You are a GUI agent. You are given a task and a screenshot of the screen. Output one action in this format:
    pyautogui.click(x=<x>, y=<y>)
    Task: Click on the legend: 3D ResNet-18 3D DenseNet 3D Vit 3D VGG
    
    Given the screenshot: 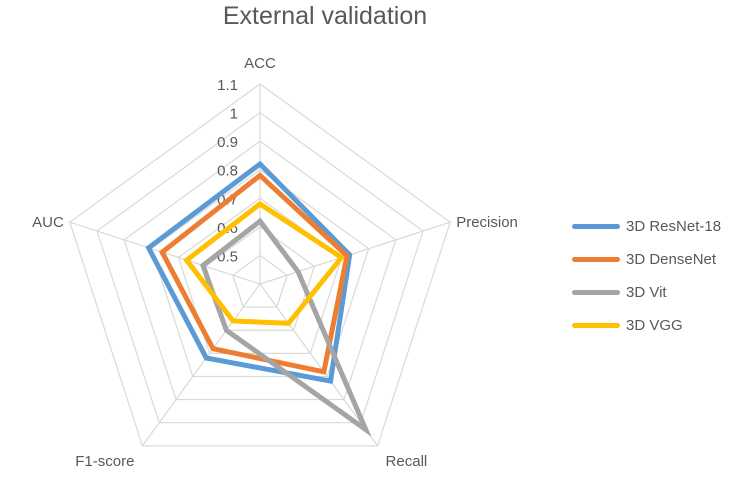 What is the action you would take?
    pyautogui.click(x=646, y=276)
    